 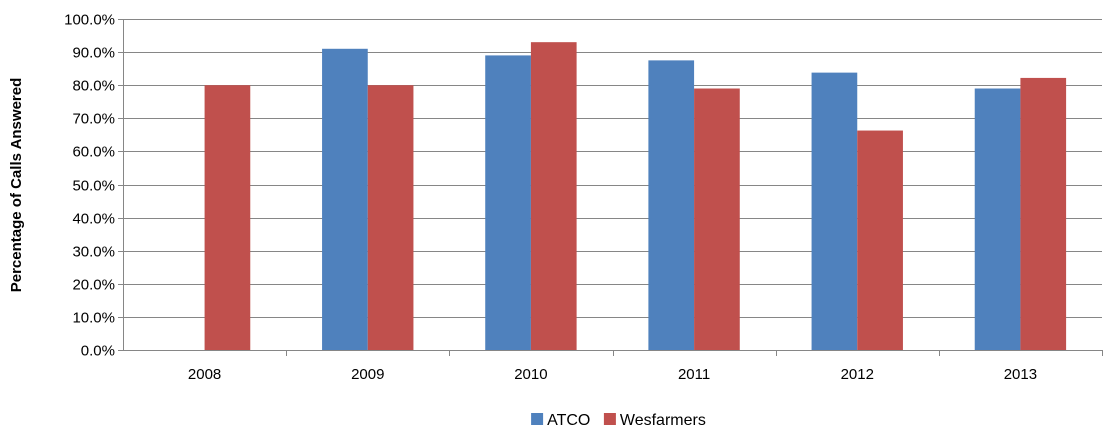 What do you see at coordinates (835, 211) in the screenshot?
I see `bar-atco-2012` at bounding box center [835, 211].